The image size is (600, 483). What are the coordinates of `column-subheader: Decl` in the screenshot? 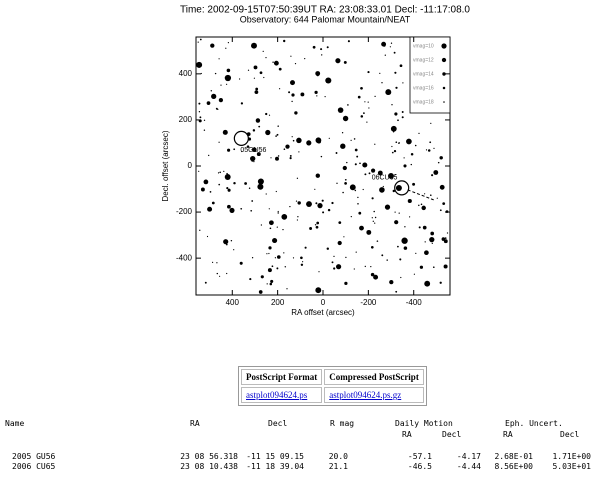 It's located at (570, 434).